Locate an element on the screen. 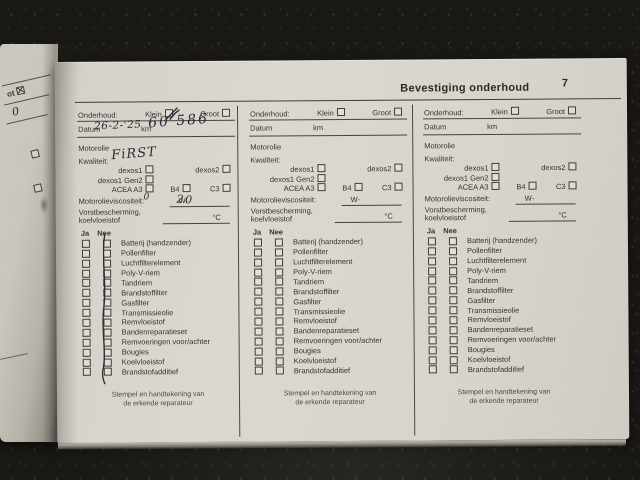 The width and height of the screenshot is (640, 480). acea-a3-label: ACEA A3 is located at coordinates (473, 187).